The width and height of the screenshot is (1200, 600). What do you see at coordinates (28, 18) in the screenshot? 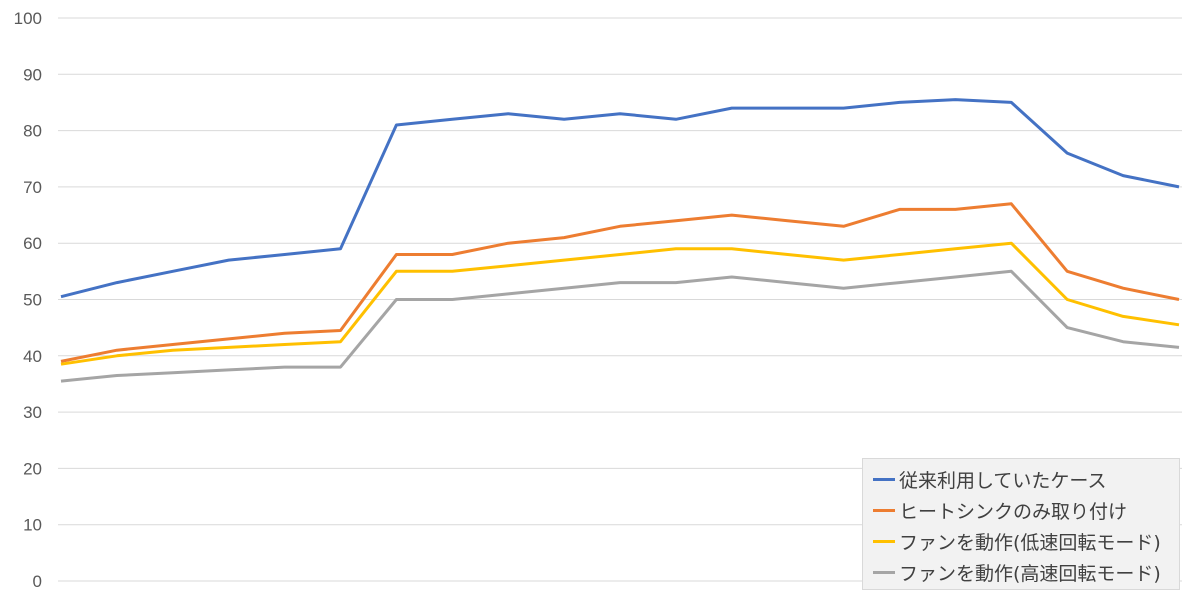
I see `y-tick-label-100: 100` at bounding box center [28, 18].